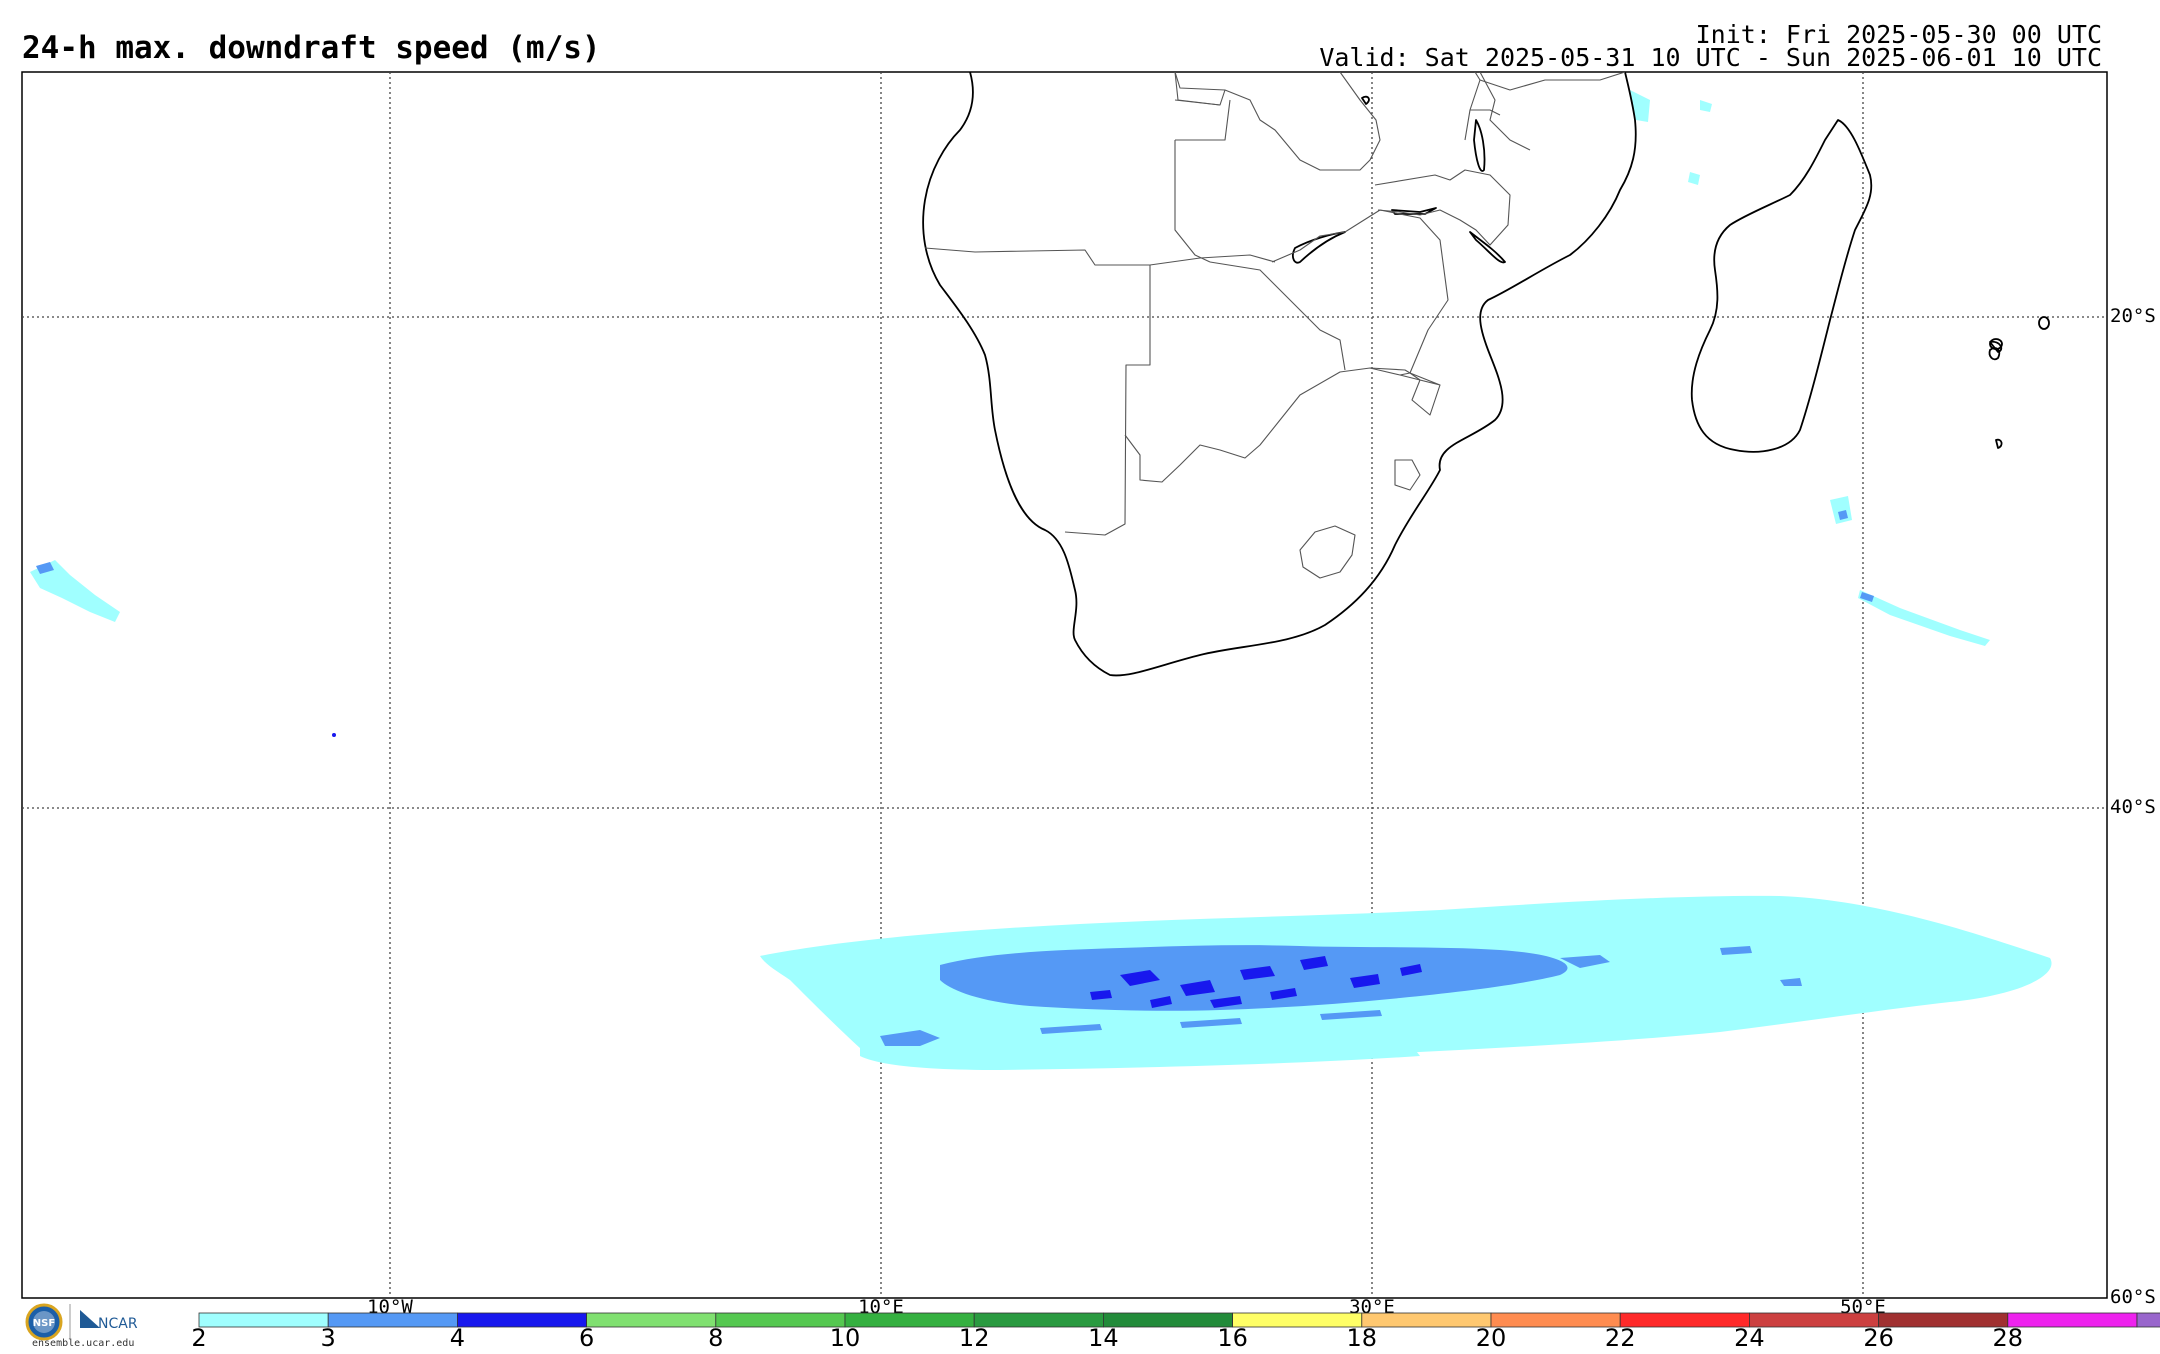  Describe the element at coordinates (1103, 1338) in the screenshot. I see `colorbar-tick-label: 14` at that location.